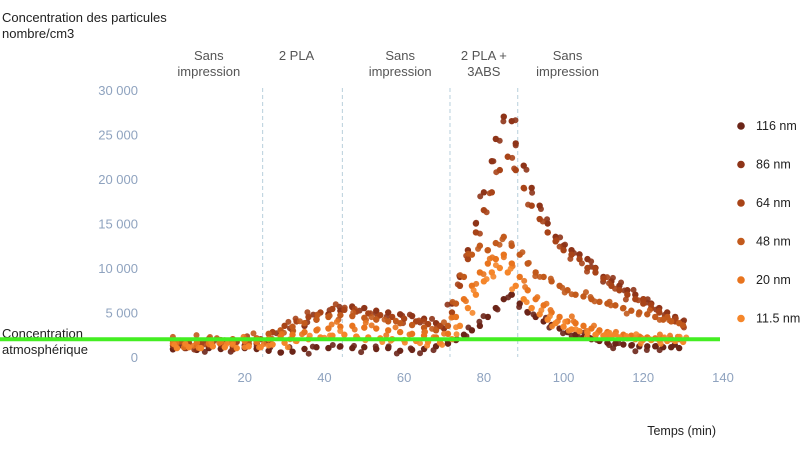 Image resolution: width=800 pixels, height=450 pixels. What do you see at coordinates (404, 377) in the screenshot?
I see `x-tick-label-2: 60` at bounding box center [404, 377].